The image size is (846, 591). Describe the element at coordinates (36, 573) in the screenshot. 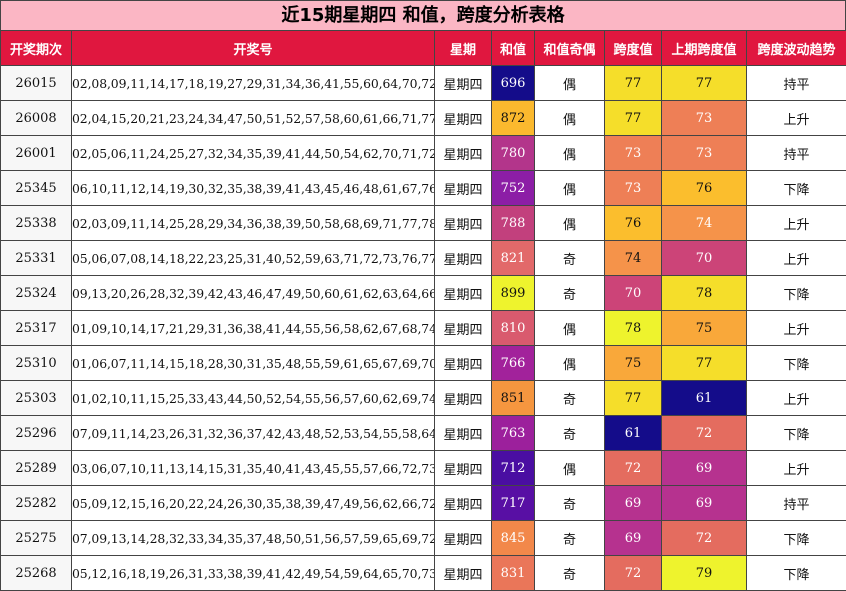

I see `issue-cell: 25268` at that location.